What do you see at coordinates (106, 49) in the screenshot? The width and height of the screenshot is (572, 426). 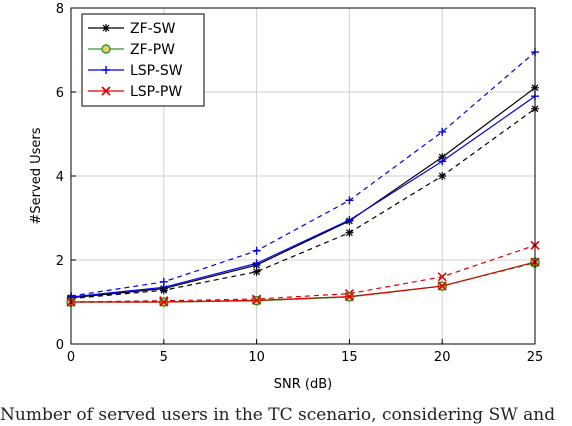 I see `data-point-circle` at bounding box center [106, 49].